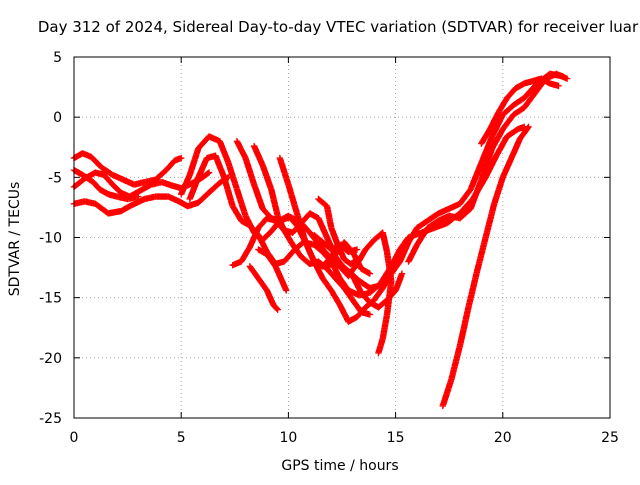  I want to click on y-axis-label: SDTVAR / TECUs, so click(15, 239).